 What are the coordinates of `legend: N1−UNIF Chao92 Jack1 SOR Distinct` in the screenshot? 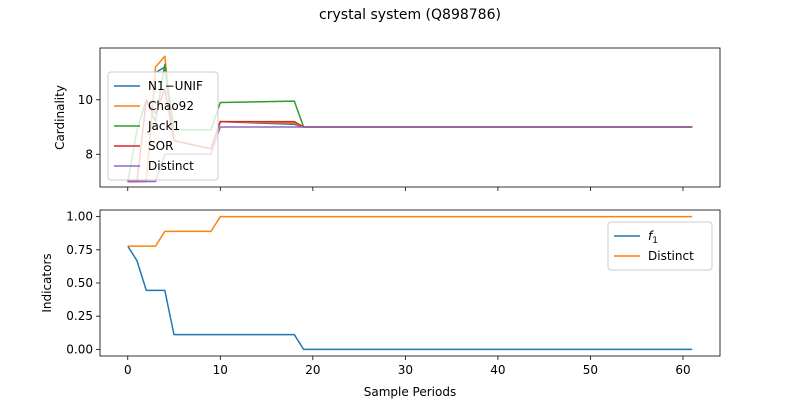 It's located at (163, 126).